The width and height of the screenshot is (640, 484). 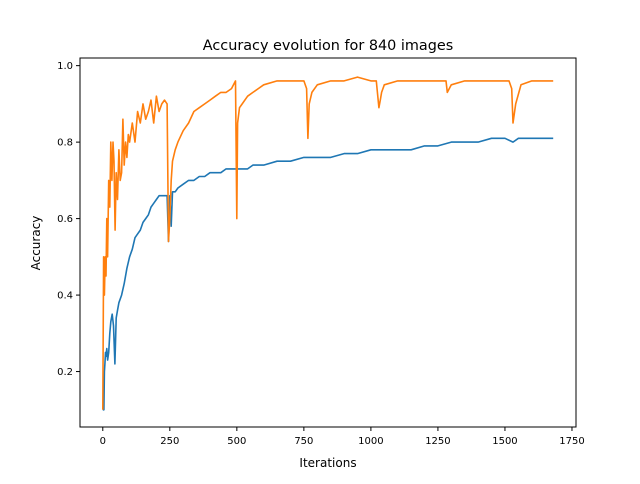 I want to click on x-tick-label: 250, so click(x=169, y=441).